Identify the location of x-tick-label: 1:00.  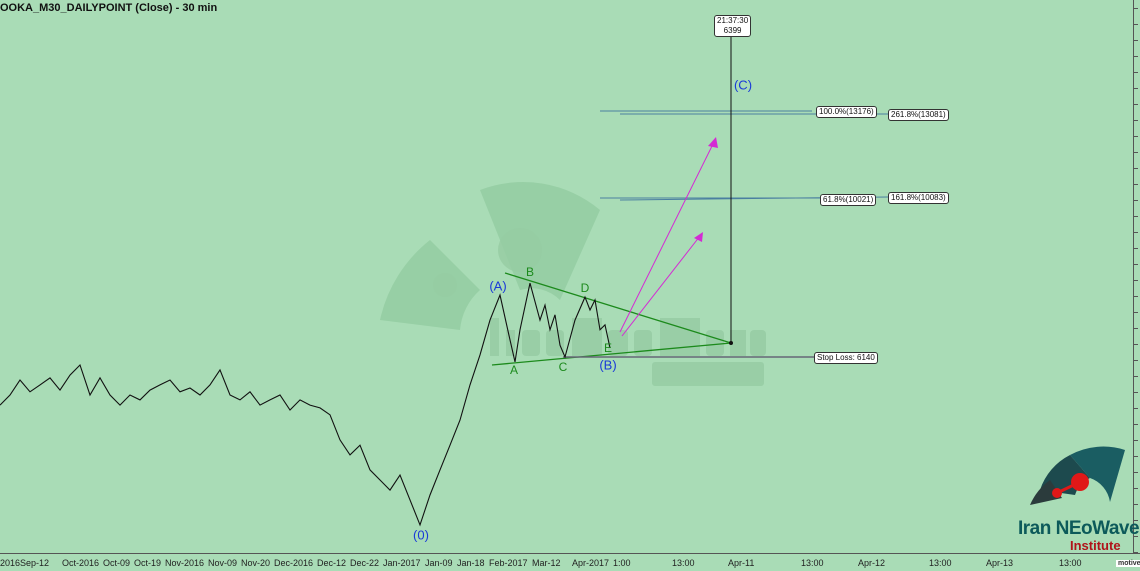
(622, 563).